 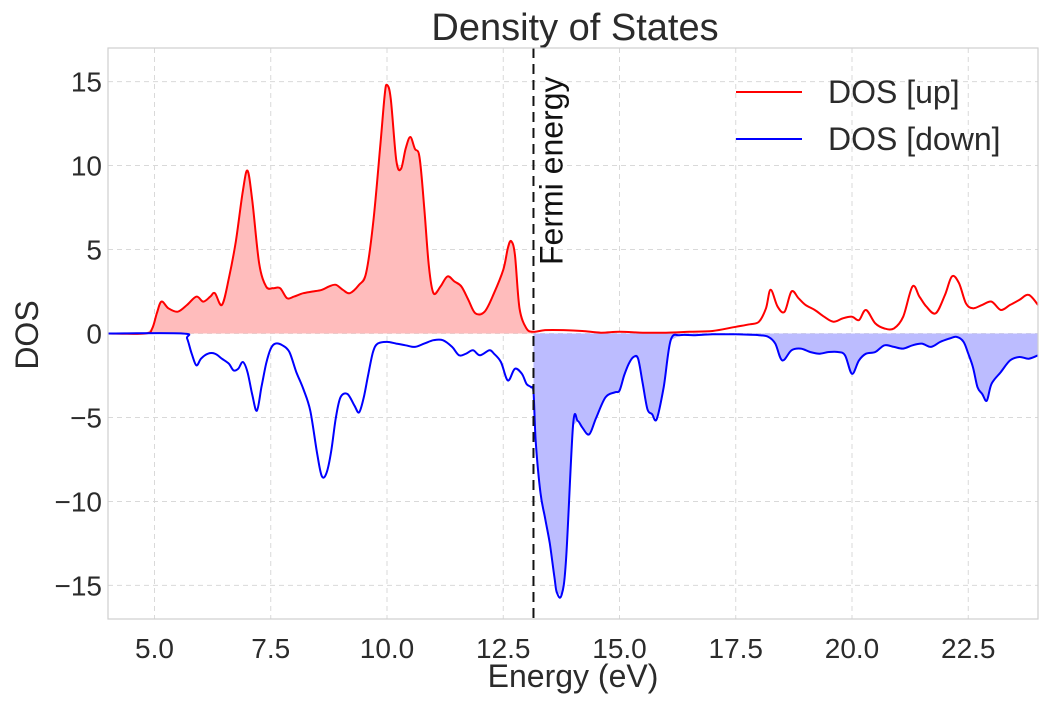 What do you see at coordinates (574, 28) in the screenshot?
I see `chart-title: Density of States` at bounding box center [574, 28].